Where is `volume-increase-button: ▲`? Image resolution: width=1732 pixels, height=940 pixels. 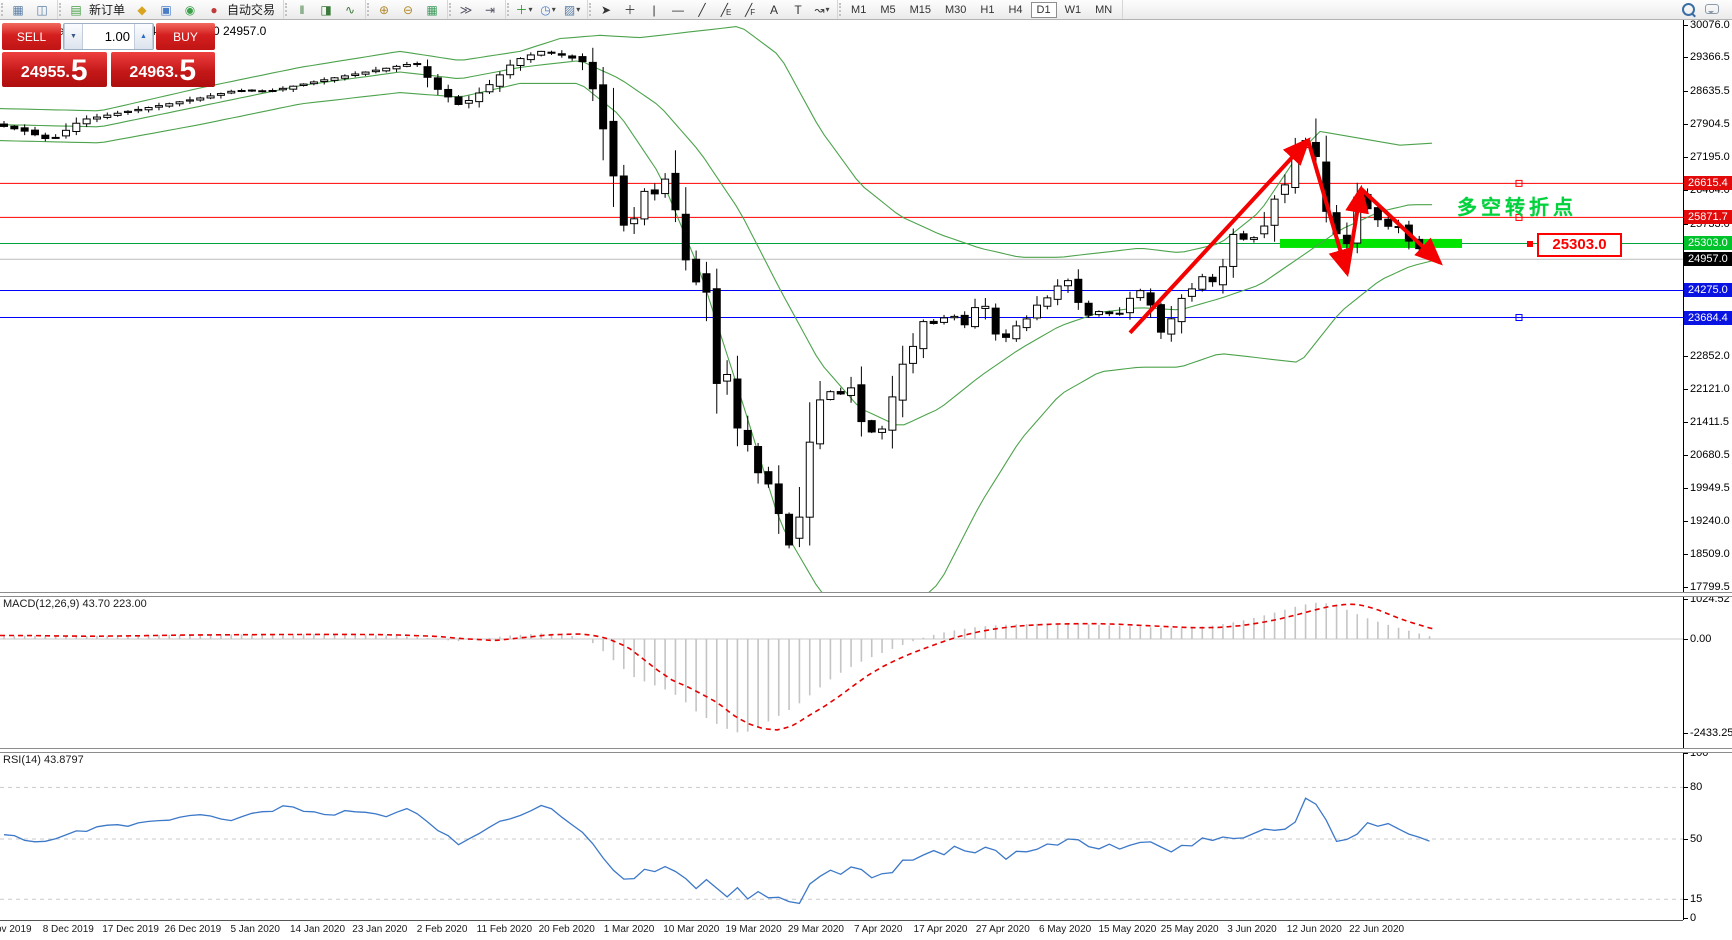 volume-increase-button: ▲ is located at coordinates (143, 36).